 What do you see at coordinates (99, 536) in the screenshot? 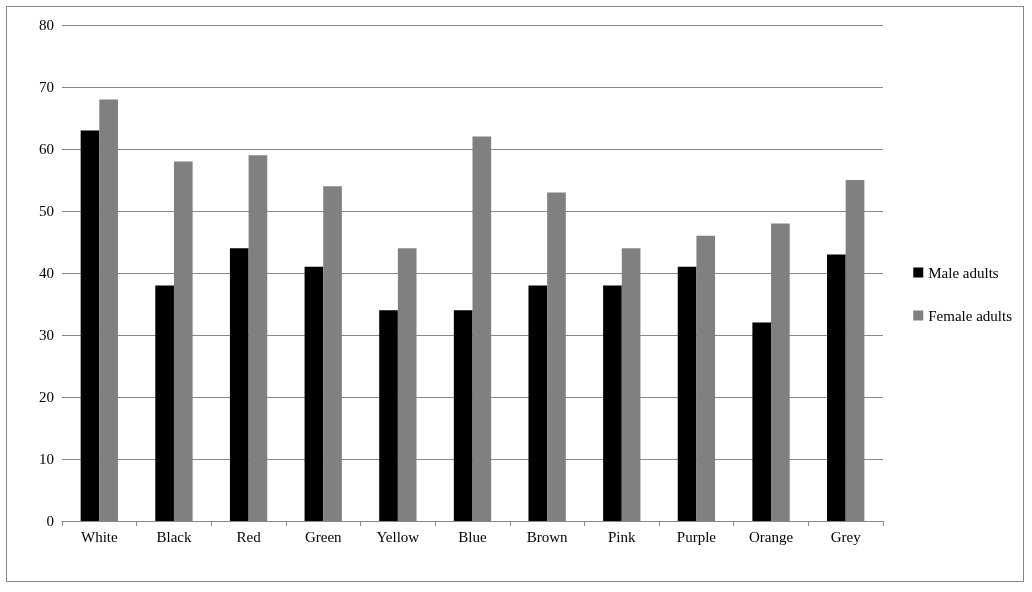
I see `x-tick-label: White` at bounding box center [99, 536].